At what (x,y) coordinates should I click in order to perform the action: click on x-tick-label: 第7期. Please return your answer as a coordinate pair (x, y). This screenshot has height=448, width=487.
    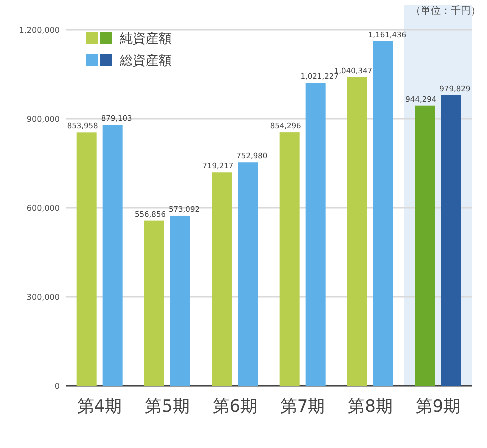
    Looking at the image, I should click on (303, 407).